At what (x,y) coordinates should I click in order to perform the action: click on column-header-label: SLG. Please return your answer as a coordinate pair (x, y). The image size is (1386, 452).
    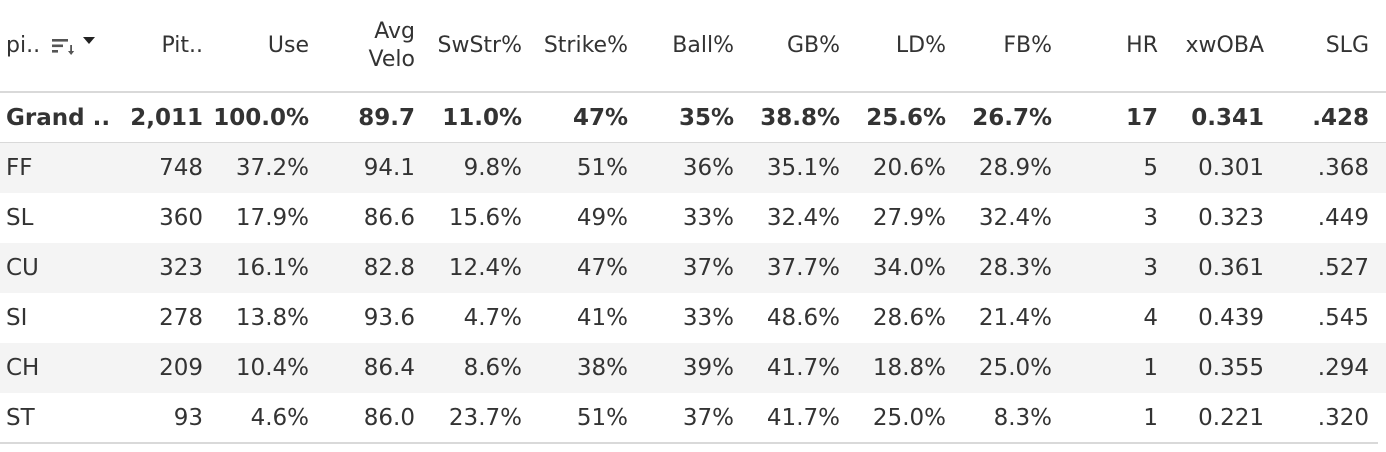
    Looking at the image, I should click on (1347, 45).